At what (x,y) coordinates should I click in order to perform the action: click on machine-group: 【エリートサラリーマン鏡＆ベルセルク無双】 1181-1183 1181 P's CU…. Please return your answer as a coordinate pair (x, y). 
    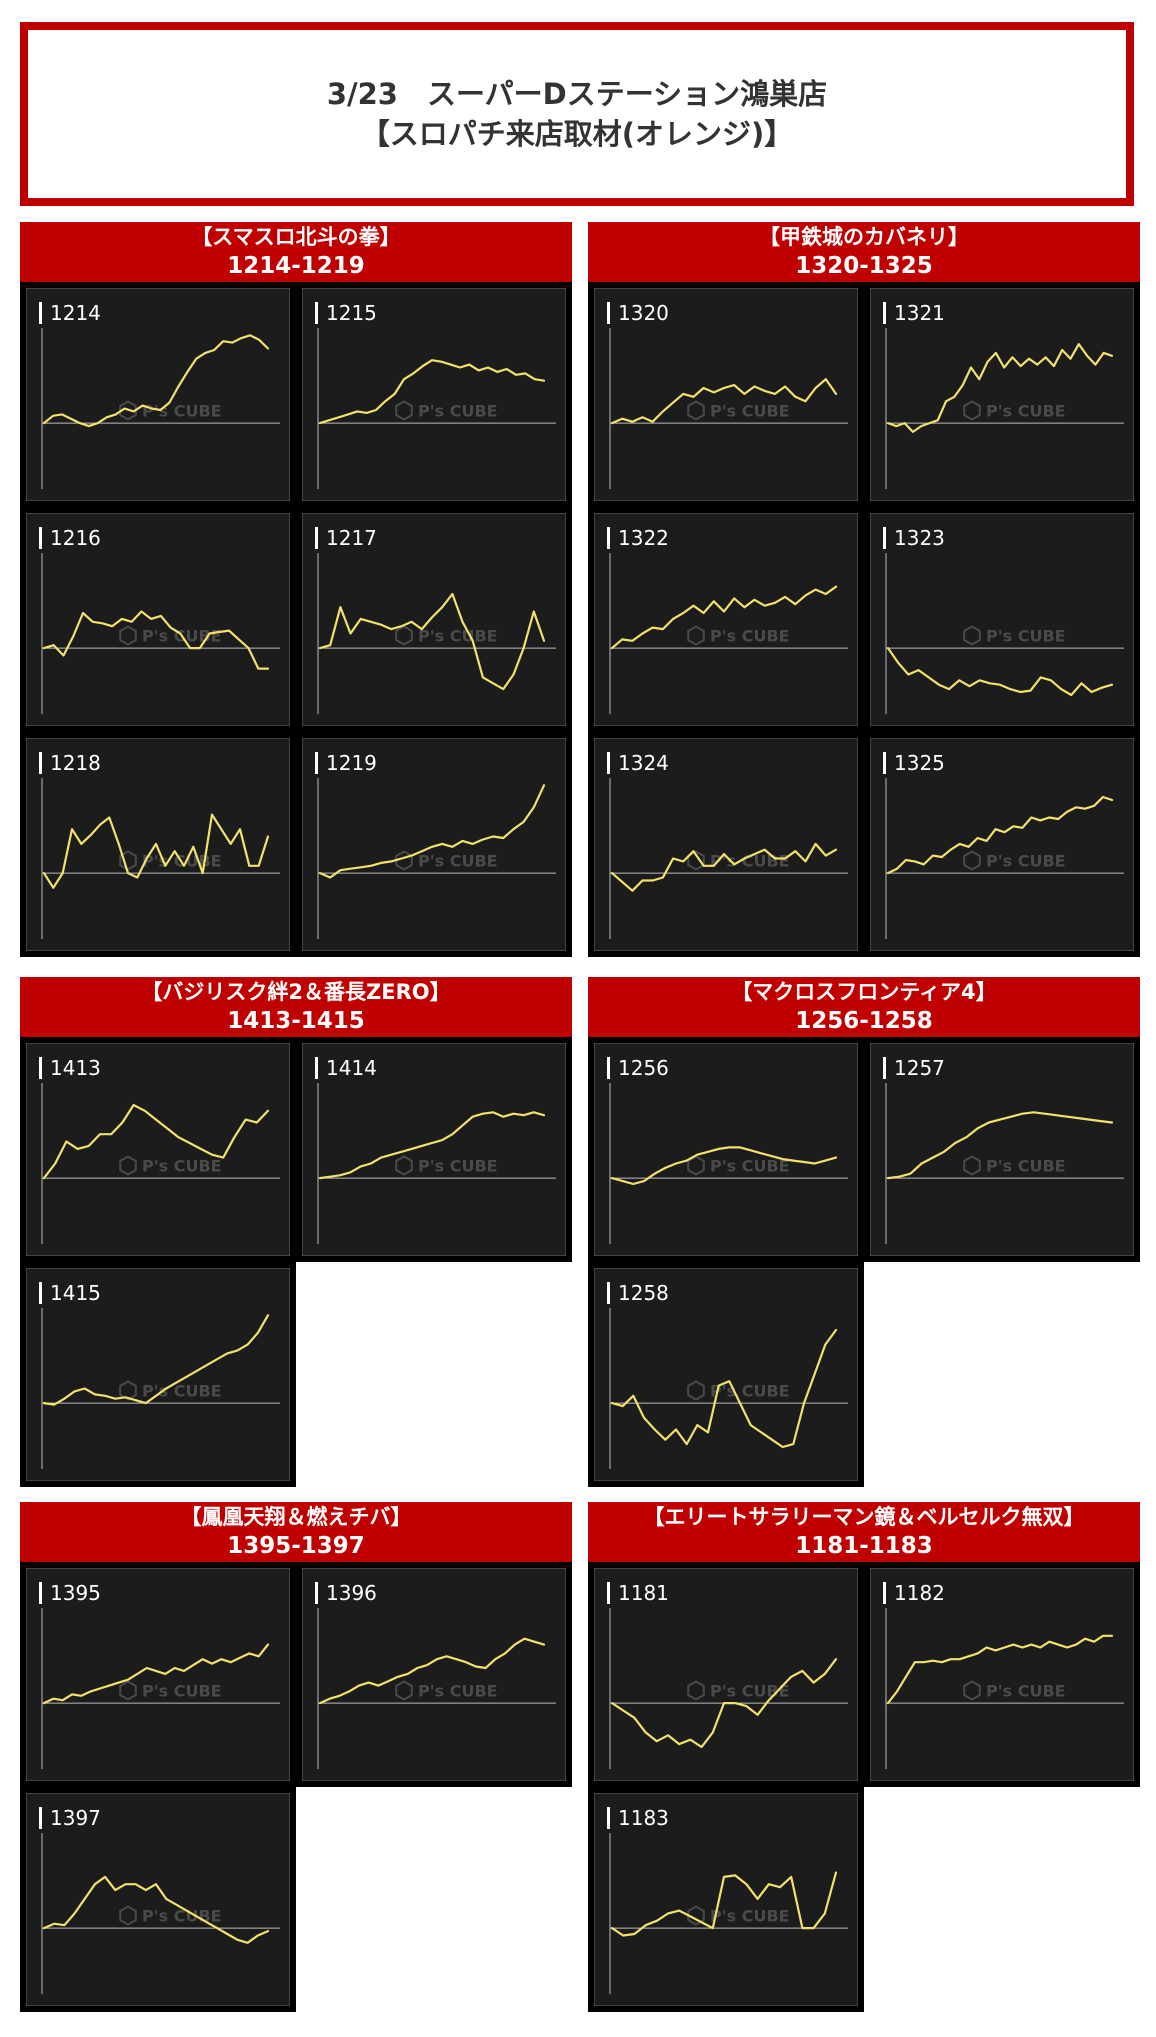
    Looking at the image, I should click on (864, 1757).